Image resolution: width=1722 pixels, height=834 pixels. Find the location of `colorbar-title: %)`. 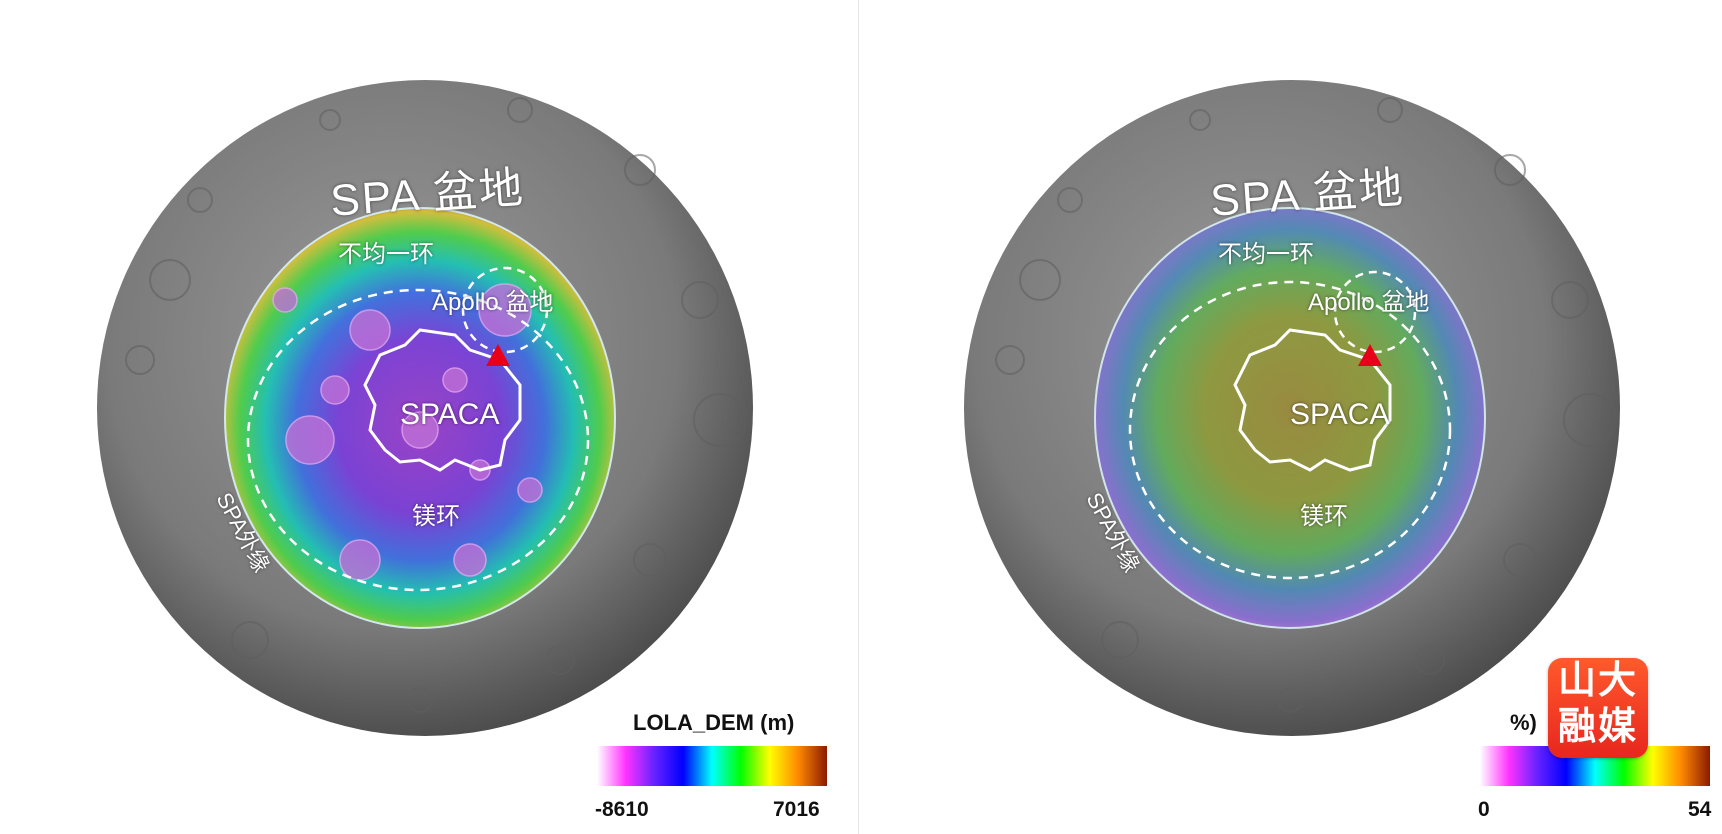

colorbar-title: %) is located at coordinates (1523, 722).